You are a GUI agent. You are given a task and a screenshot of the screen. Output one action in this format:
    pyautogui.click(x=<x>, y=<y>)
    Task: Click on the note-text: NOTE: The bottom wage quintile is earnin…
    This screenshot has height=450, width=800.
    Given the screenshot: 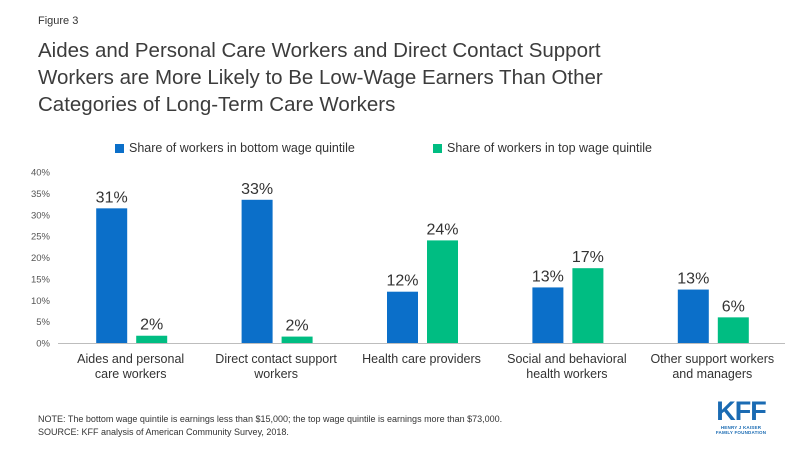 What is the action you would take?
    pyautogui.click(x=270, y=419)
    